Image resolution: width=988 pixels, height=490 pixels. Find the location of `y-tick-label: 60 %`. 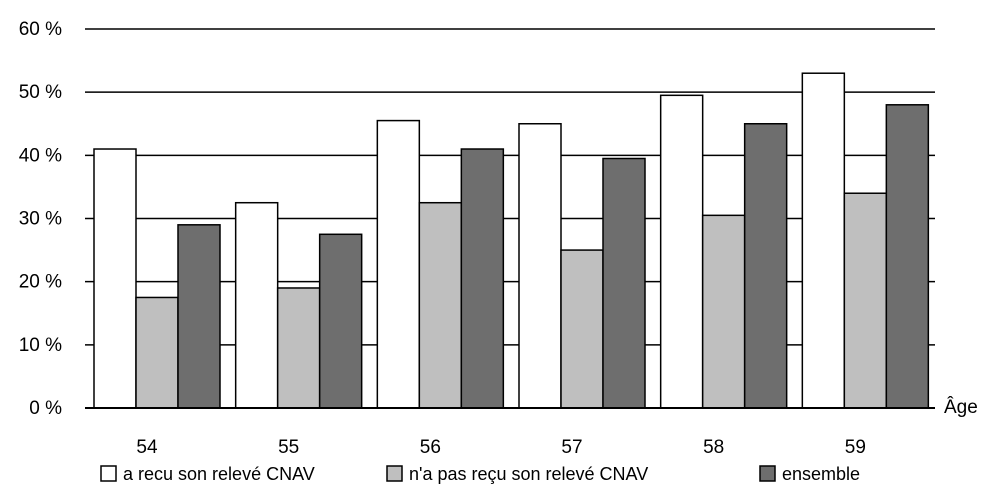

y-tick-label: 60 % is located at coordinates (40, 29).